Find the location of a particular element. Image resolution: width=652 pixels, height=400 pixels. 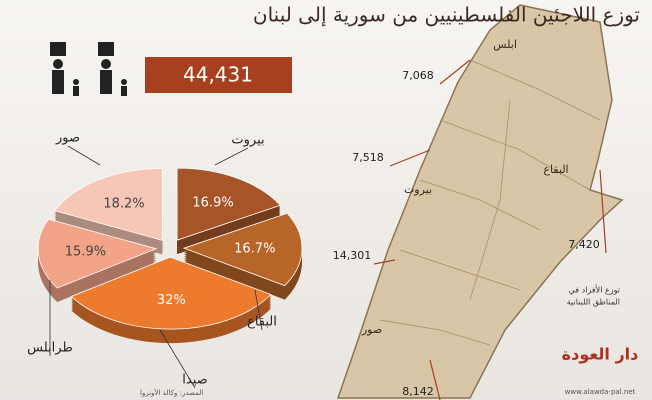

logo-url: www.alawda-pal.net is located at coordinates (600, 392).